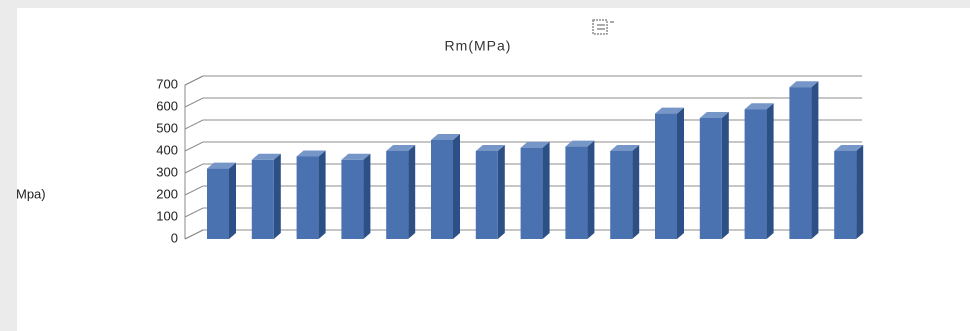  I want to click on y-tick-label: 500, so click(167, 127).